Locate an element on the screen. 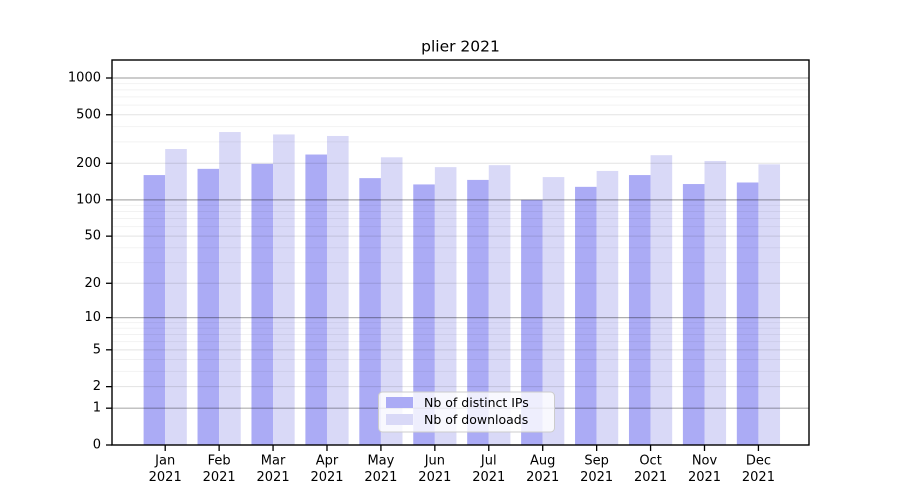  bar-nb-of-downloads-nov is located at coordinates (715, 302).